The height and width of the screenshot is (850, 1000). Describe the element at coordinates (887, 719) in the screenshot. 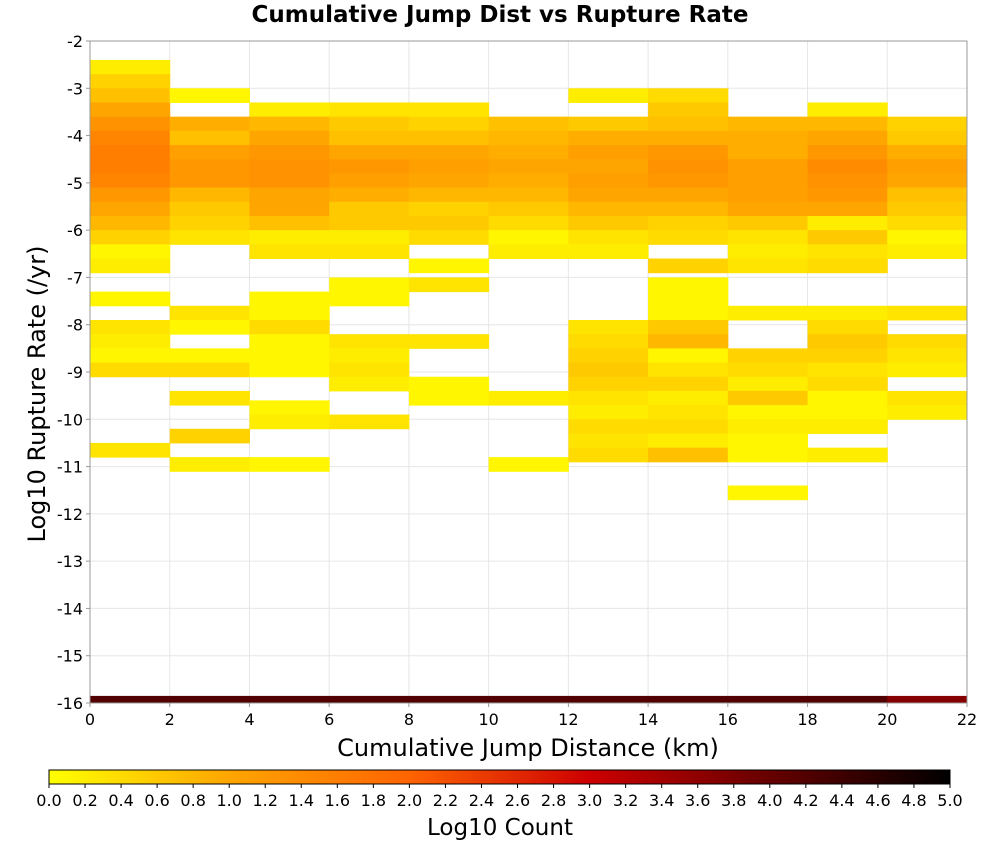

I see `x-tick-label: 20` at that location.